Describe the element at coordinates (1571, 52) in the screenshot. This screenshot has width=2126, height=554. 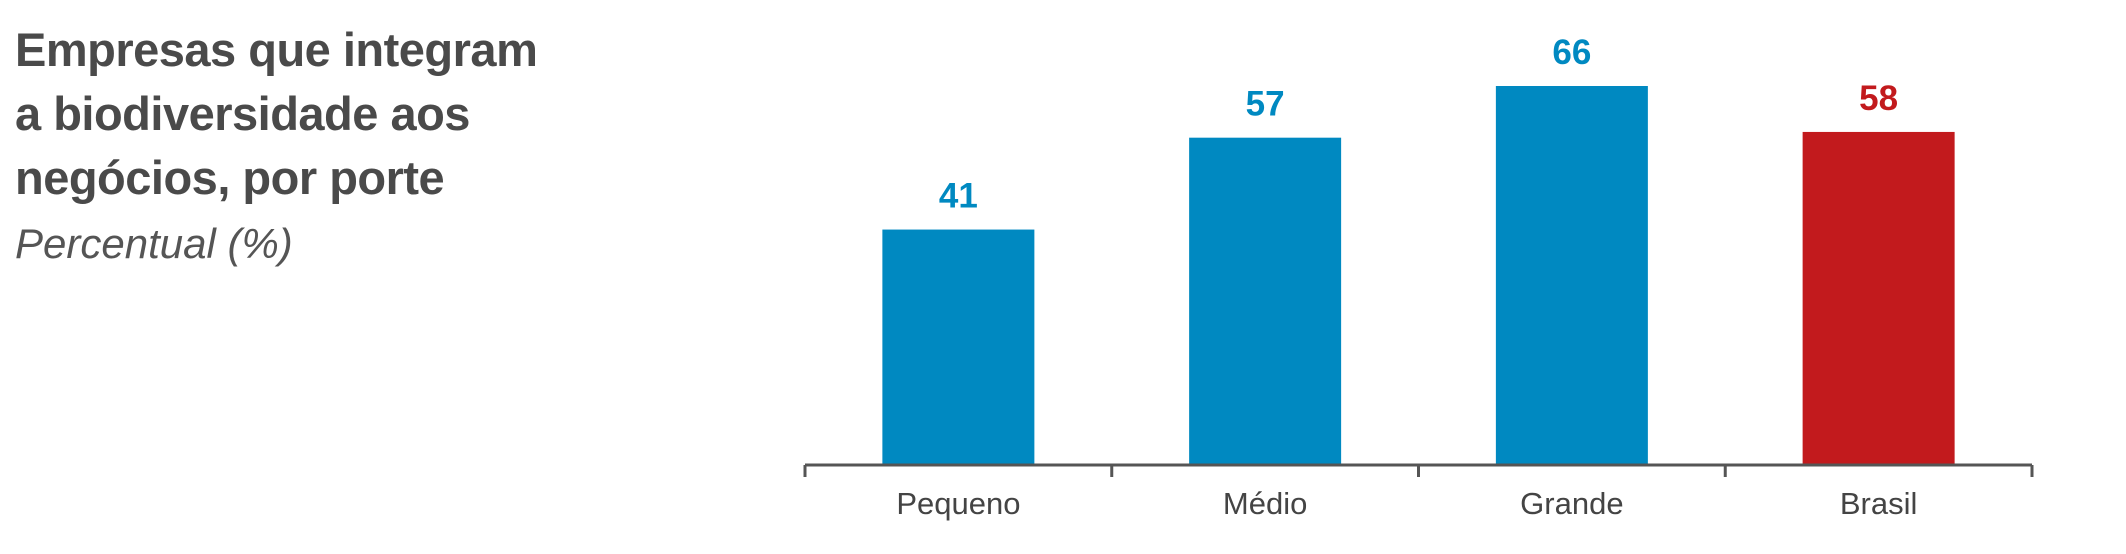
I see `value-label-grande: 66` at that location.